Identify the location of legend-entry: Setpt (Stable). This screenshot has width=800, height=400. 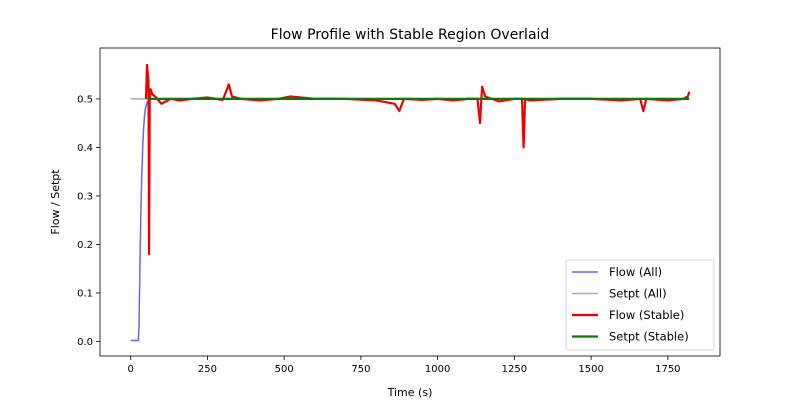
(649, 337).